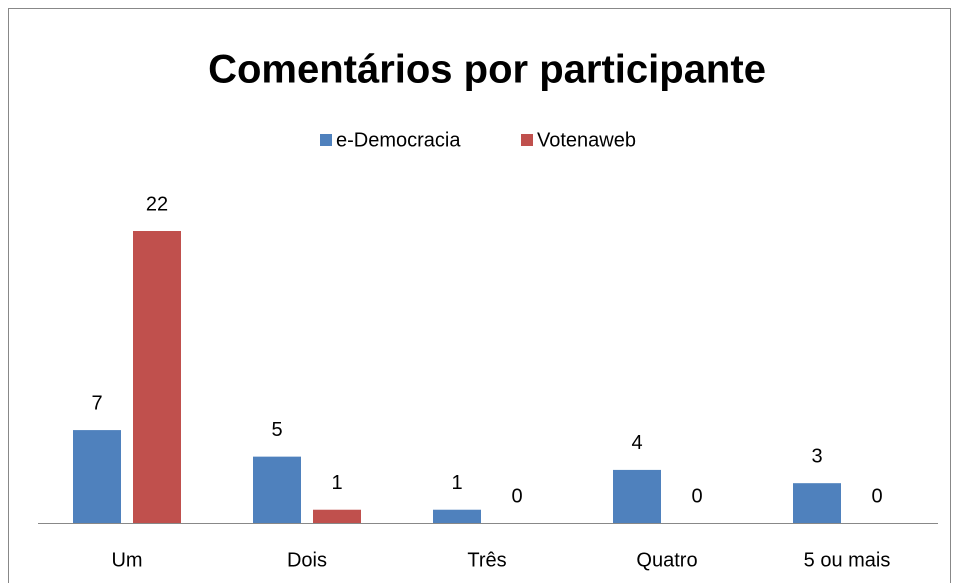 The width and height of the screenshot is (953, 583). What do you see at coordinates (847, 560) in the screenshot?
I see `x-tick-label: 5 ou mais` at bounding box center [847, 560].